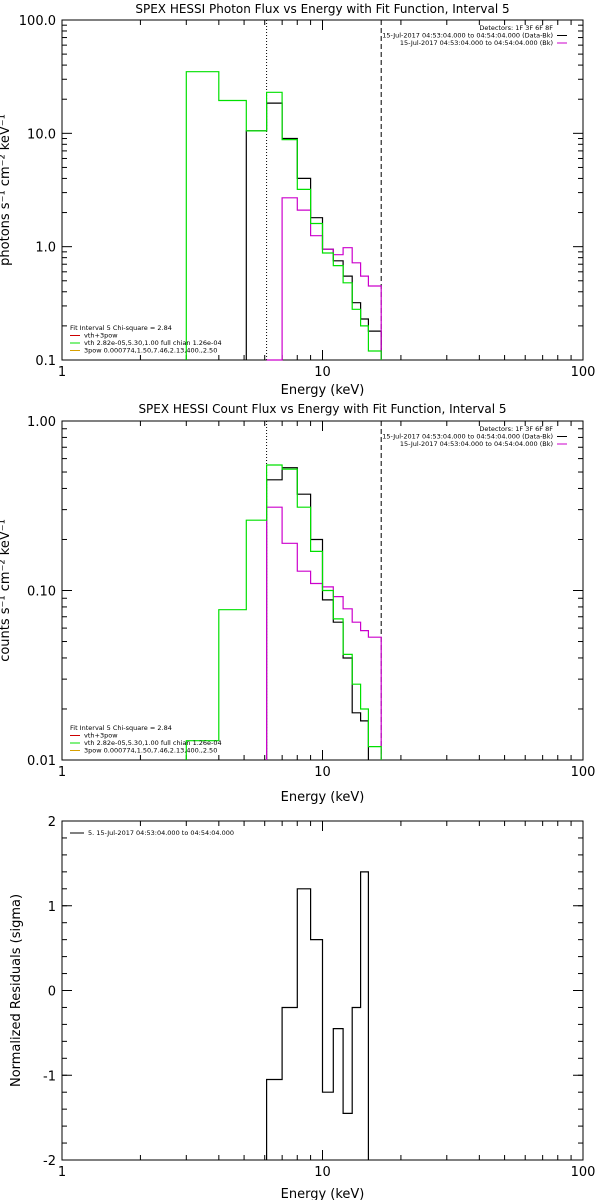 This screenshot has width=600, height=1200. What do you see at coordinates (322, 372) in the screenshot?
I see `photon-x-tick-label: 10` at bounding box center [322, 372].